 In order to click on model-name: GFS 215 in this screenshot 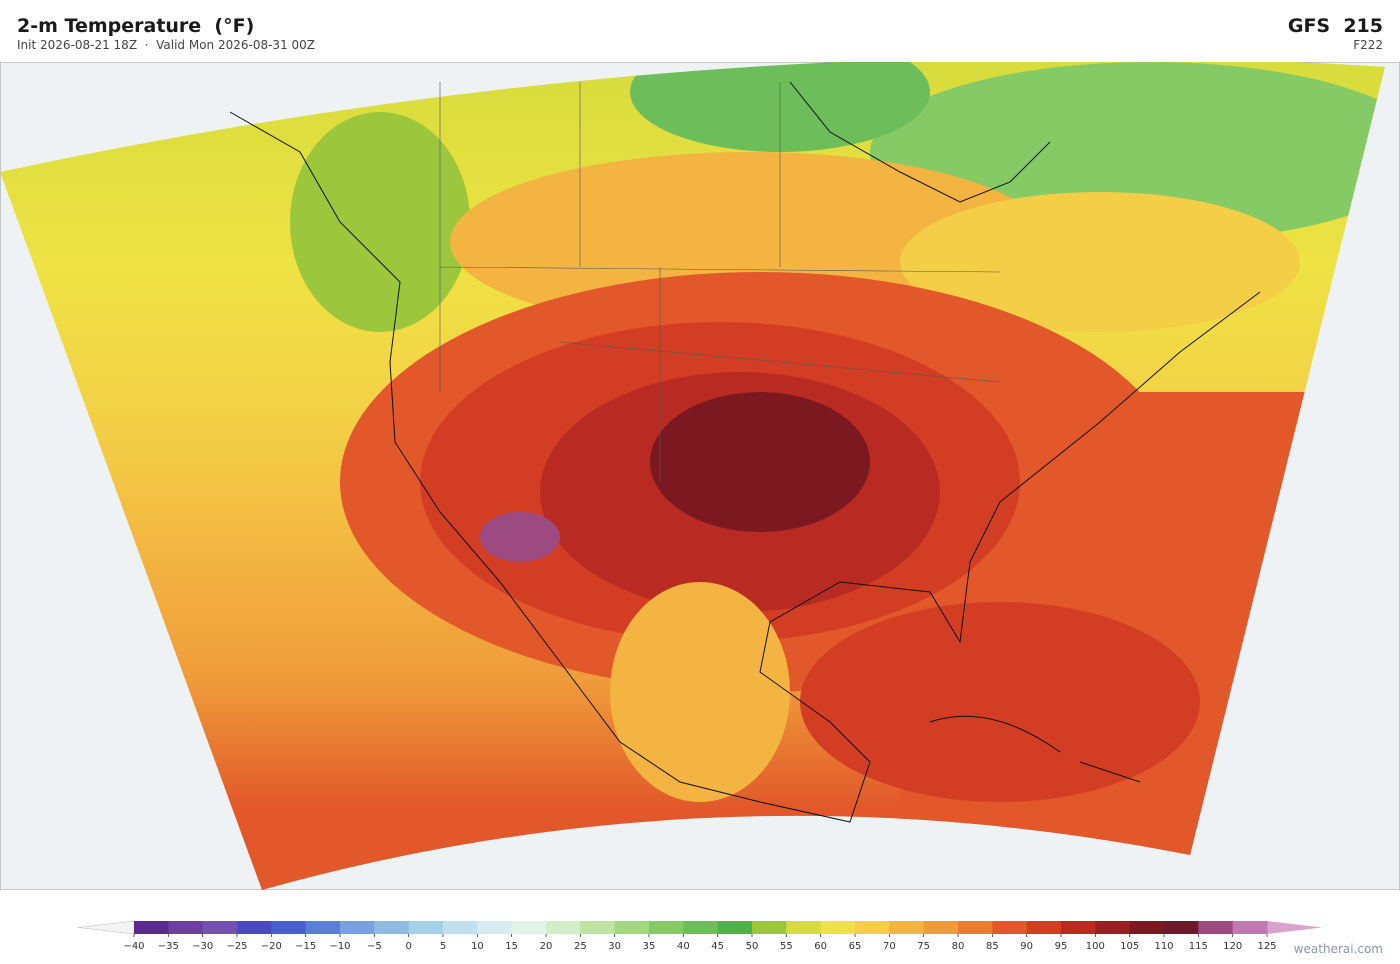, I will do `click(1335, 26)`.